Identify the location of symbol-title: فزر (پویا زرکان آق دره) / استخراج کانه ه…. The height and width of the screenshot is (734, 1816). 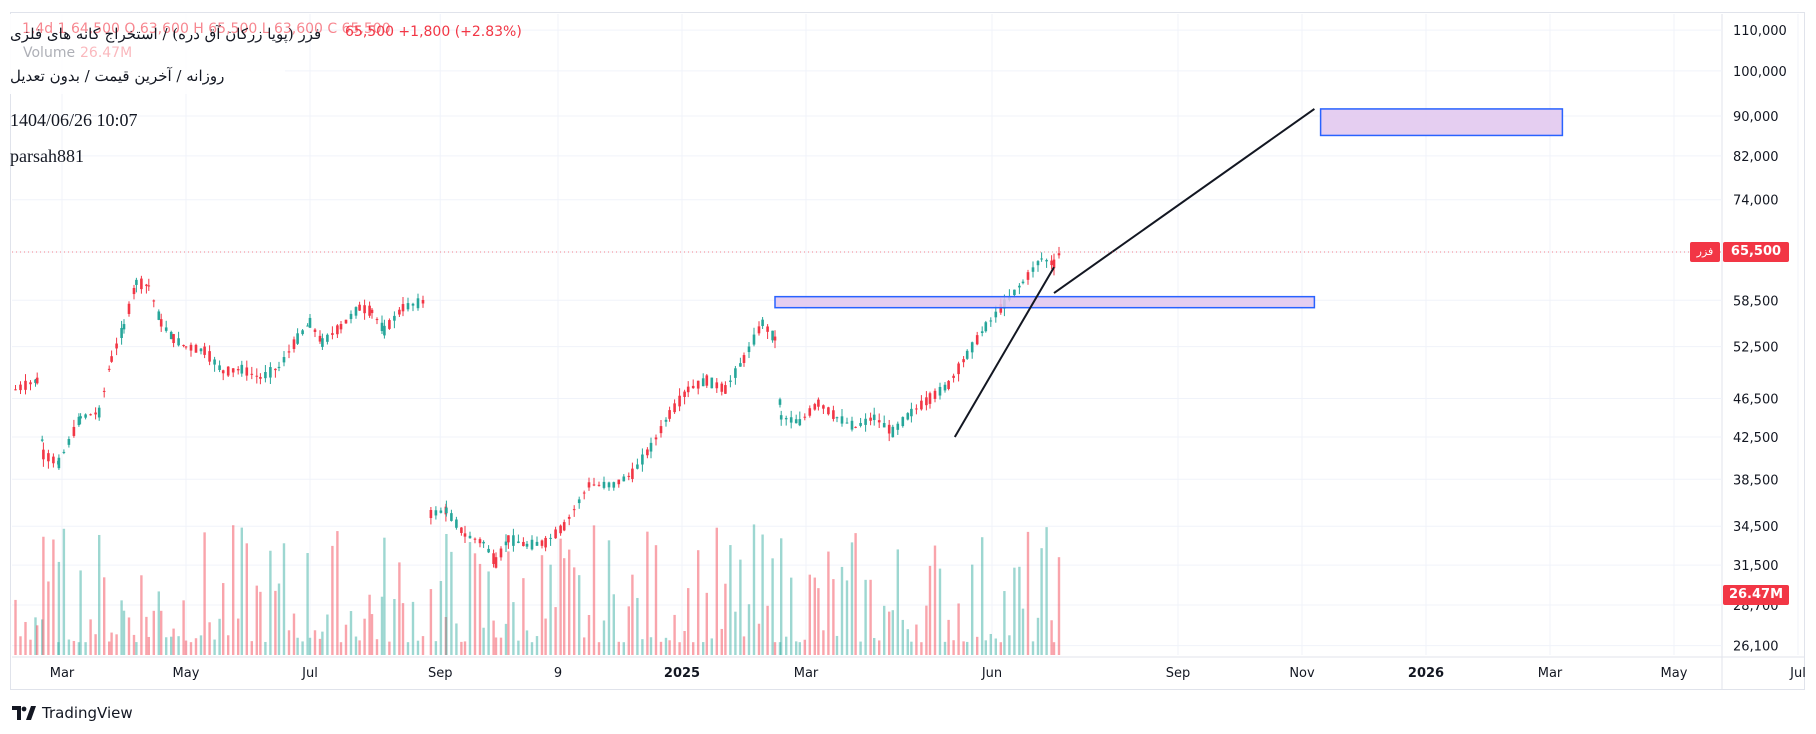
(166, 34).